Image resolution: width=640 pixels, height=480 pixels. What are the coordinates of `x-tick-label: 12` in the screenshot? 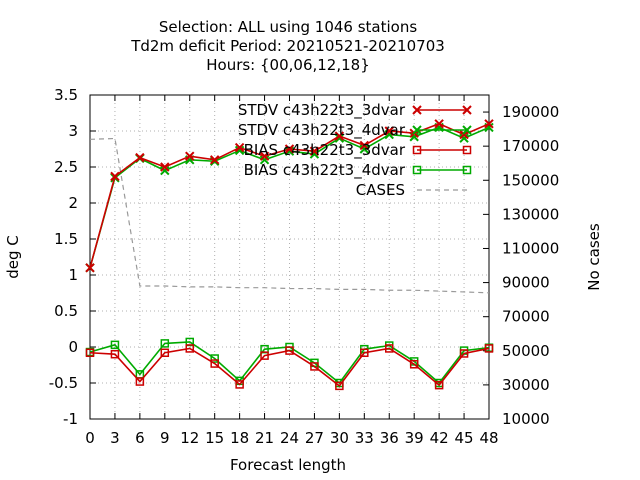 It's located at (189, 438).